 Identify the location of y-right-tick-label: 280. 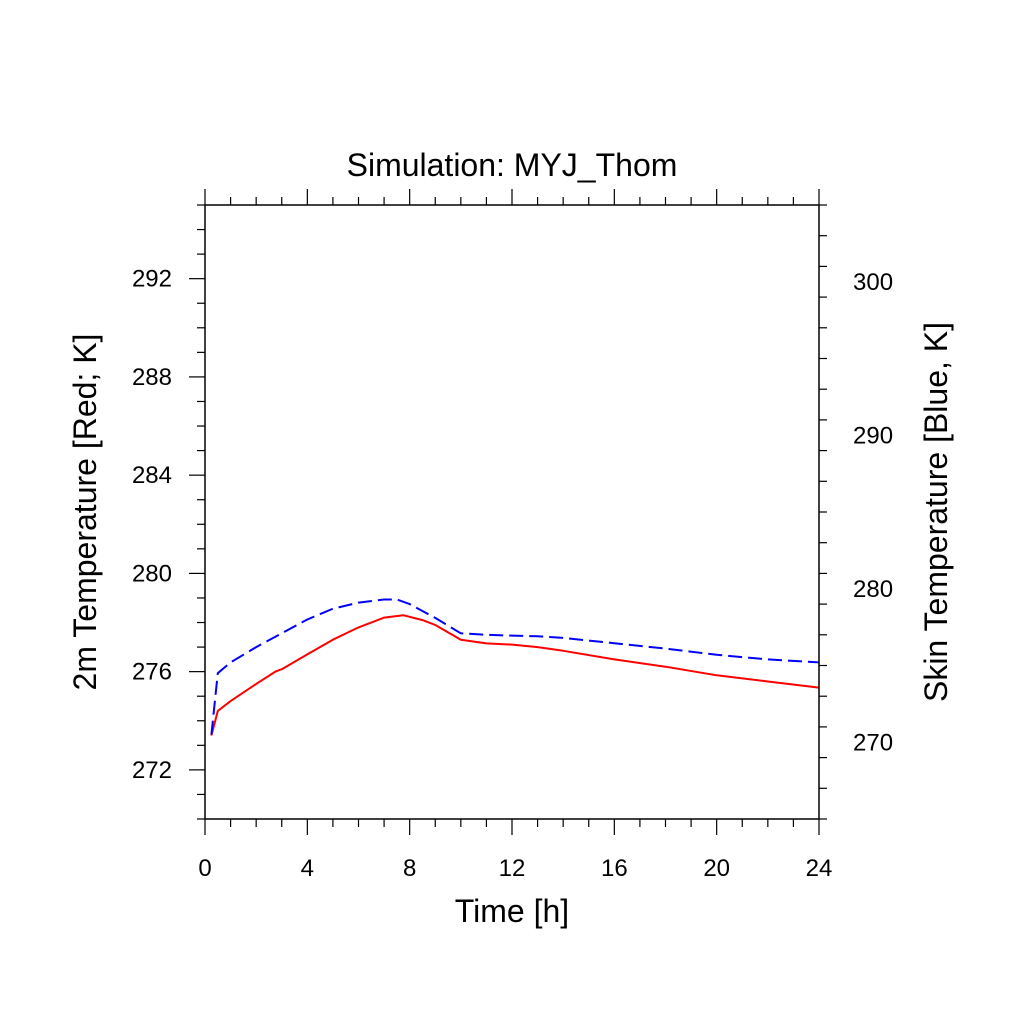
(873, 589).